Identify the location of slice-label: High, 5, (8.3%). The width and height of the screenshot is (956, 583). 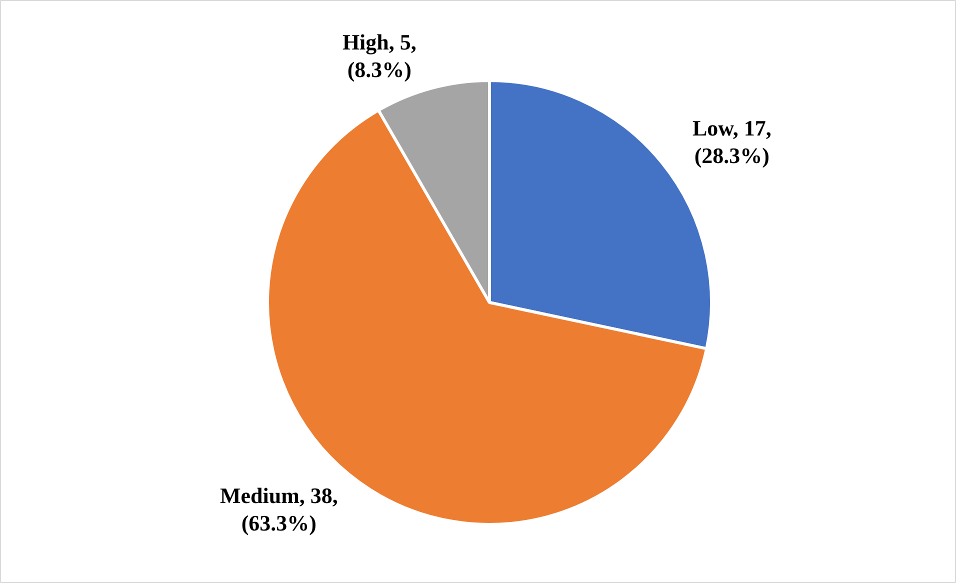
(379, 56).